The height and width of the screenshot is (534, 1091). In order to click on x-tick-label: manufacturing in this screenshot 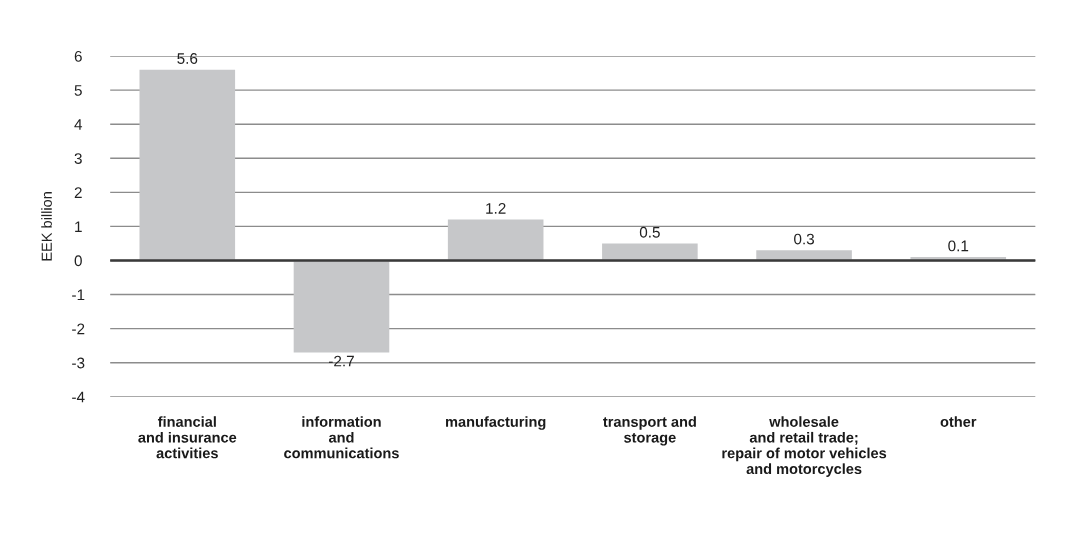, I will do `click(496, 423)`.